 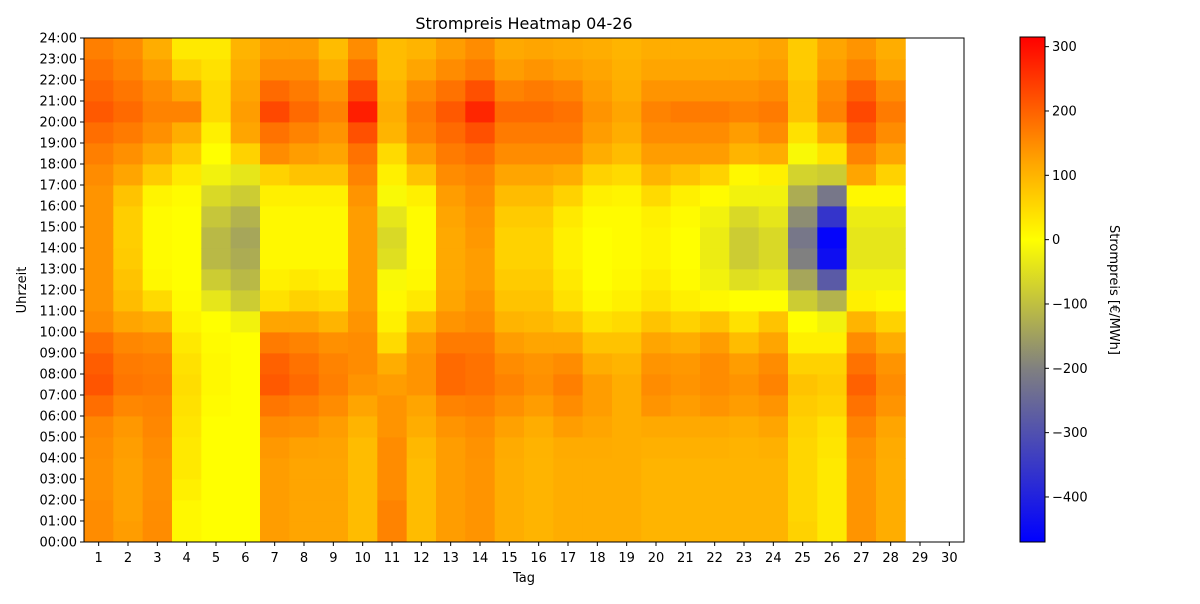 I want to click on y-tick-label: 04:00, so click(x=58, y=459).